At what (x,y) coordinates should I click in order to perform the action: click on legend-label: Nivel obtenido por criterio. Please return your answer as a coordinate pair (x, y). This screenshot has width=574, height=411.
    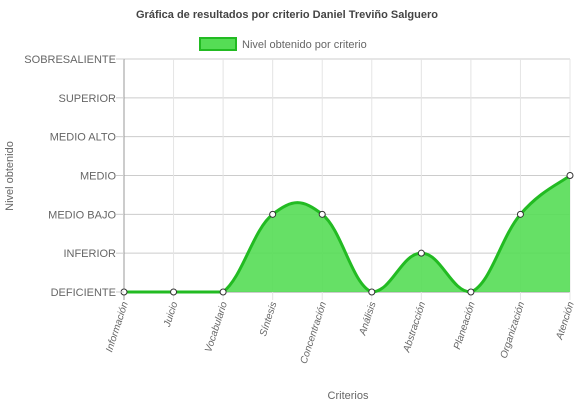
    Looking at the image, I should click on (304, 45).